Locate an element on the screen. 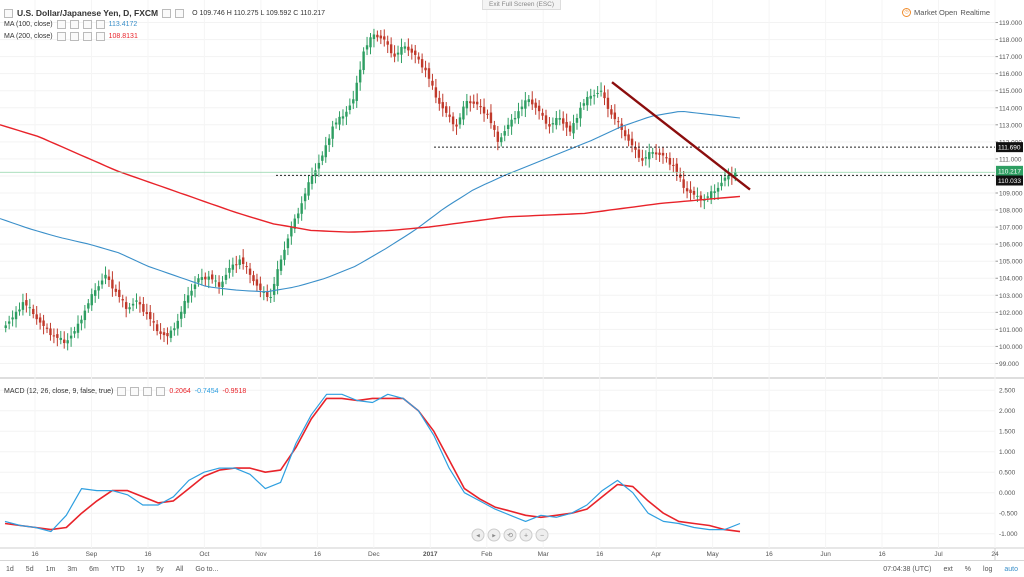 The width and height of the screenshot is (1024, 577). chart-nav-control: ⟲ is located at coordinates (510, 535).